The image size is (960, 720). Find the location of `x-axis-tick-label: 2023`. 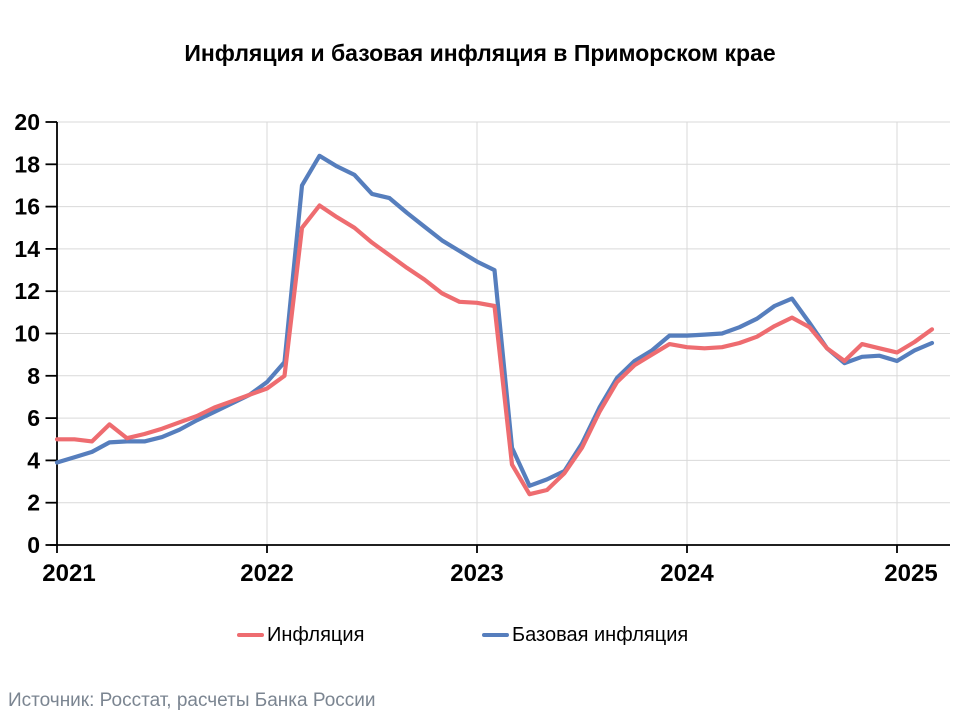

x-axis-tick-label: 2023 is located at coordinates (476, 573).